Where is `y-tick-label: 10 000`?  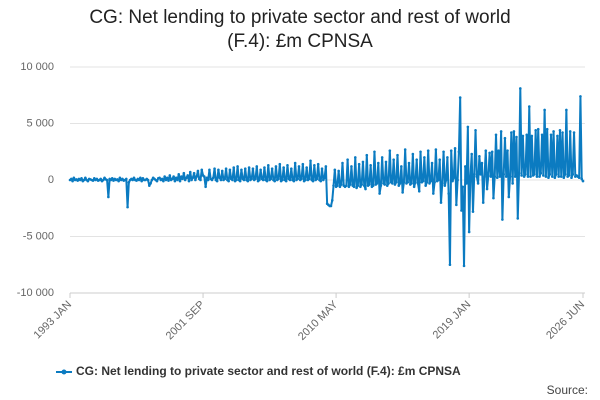 y-tick-label: 10 000 is located at coordinates (37, 67).